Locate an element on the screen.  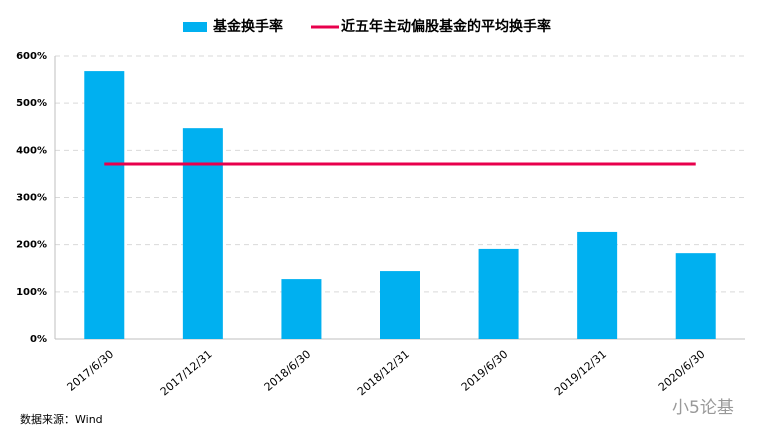
x-tick-label: 2019/12/31 is located at coordinates (580, 373).